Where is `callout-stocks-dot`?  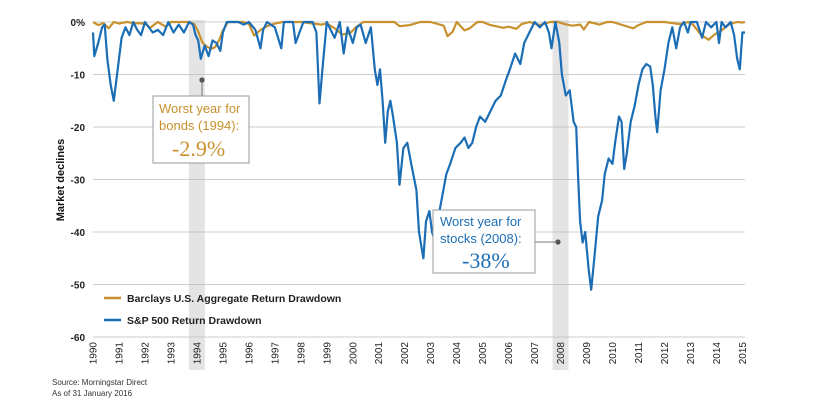
callout-stocks-dot is located at coordinates (558, 242).